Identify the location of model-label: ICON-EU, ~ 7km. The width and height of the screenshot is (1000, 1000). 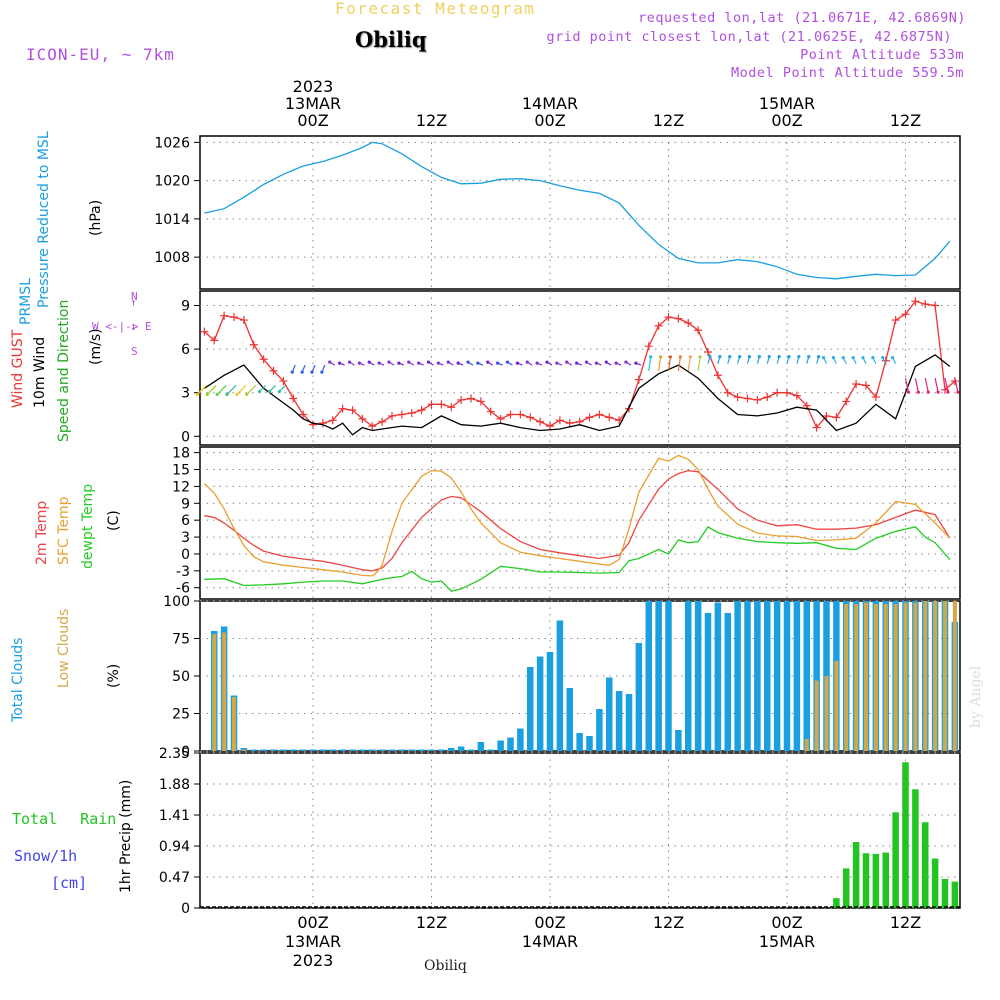
(100, 54).